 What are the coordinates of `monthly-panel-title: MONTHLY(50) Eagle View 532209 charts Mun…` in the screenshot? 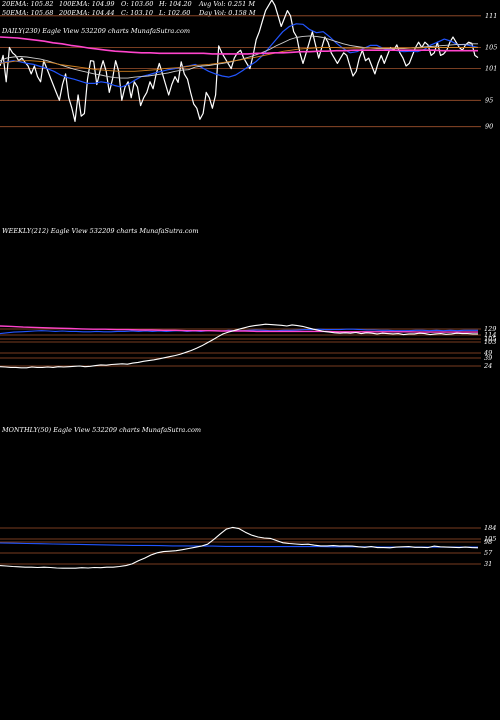 It's located at (101, 430).